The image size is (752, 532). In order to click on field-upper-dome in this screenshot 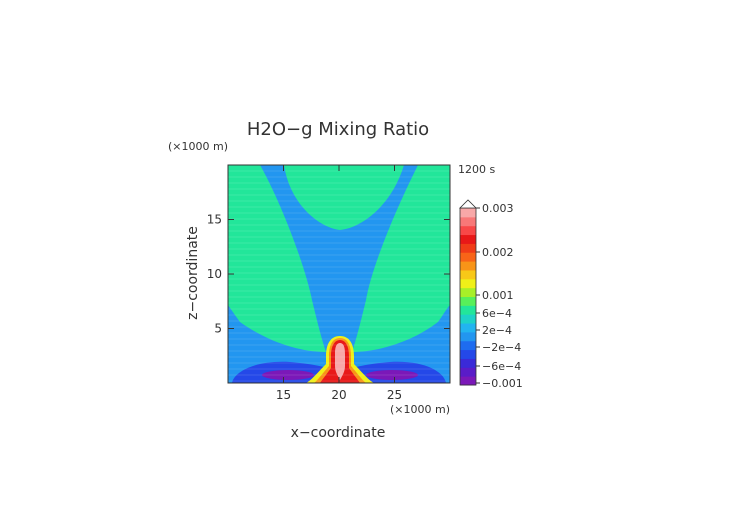, I will do `click(344, 197)`.